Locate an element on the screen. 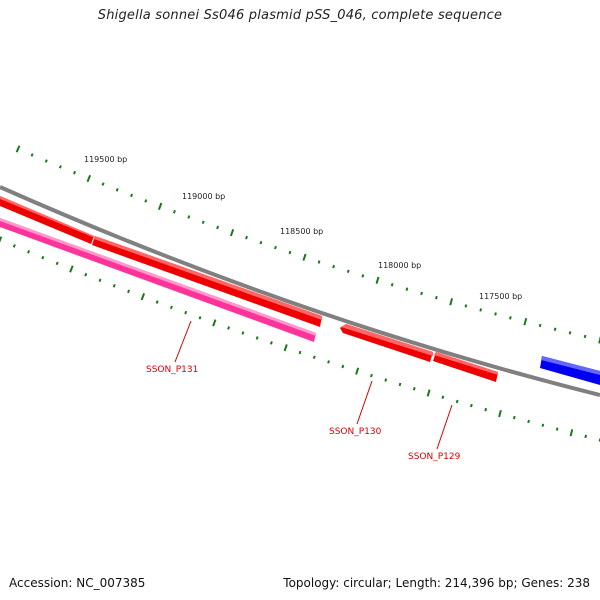 The width and height of the screenshot is (600, 600). gene-sson-p131-red-arrow is located at coordinates (207, 281).